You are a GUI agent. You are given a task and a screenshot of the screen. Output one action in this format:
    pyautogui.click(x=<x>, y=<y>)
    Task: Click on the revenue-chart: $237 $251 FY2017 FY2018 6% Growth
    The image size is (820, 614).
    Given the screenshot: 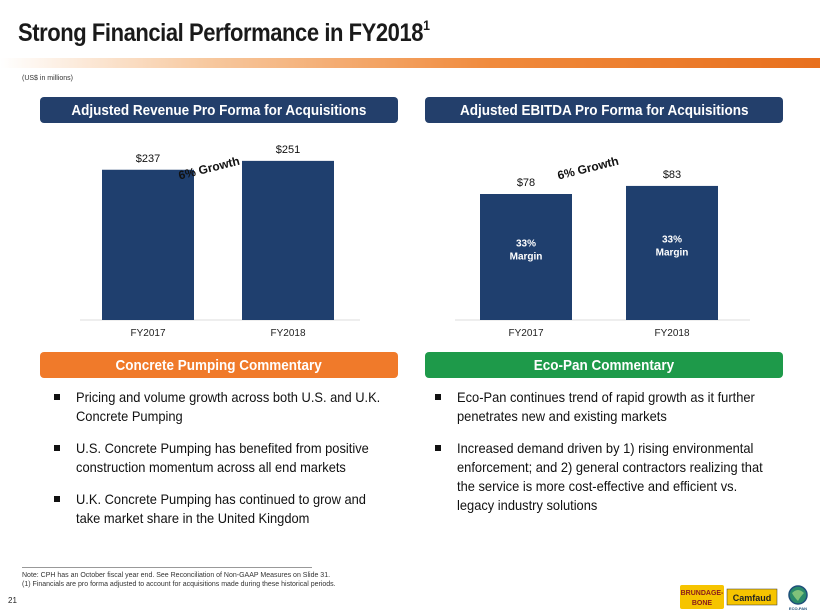 What is the action you would take?
    pyautogui.click(x=220, y=245)
    